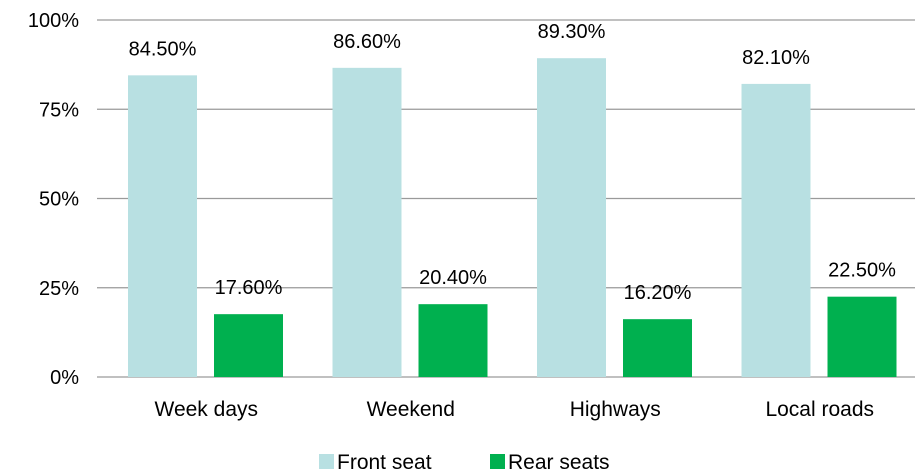  What do you see at coordinates (384, 462) in the screenshot?
I see `legend-label: Front seat` at bounding box center [384, 462].